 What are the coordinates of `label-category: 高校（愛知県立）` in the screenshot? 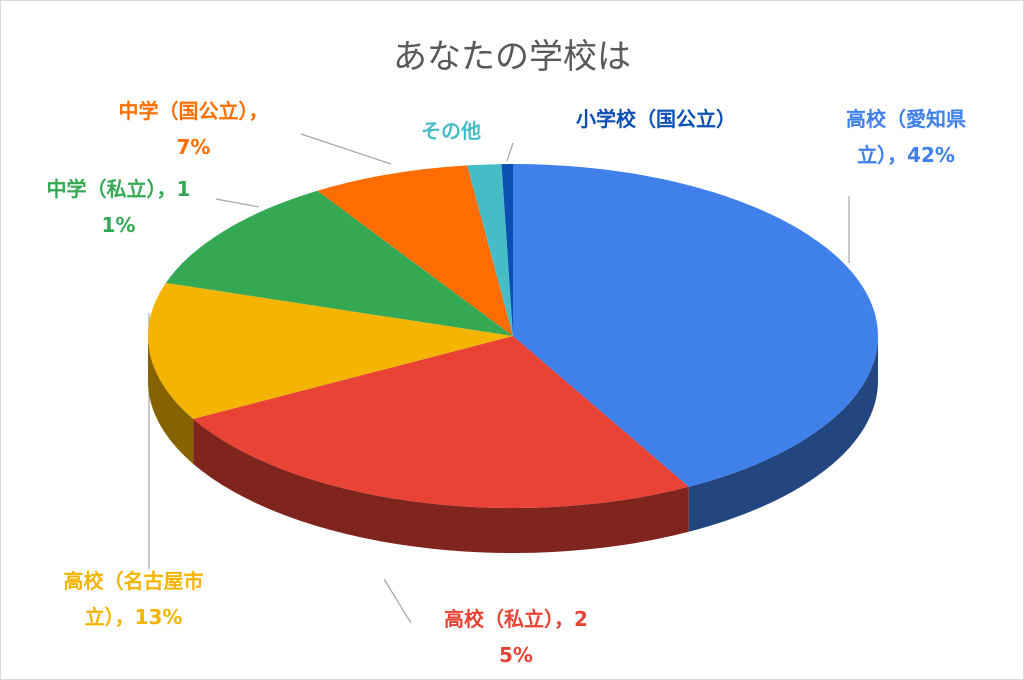 It's located at (906, 137).